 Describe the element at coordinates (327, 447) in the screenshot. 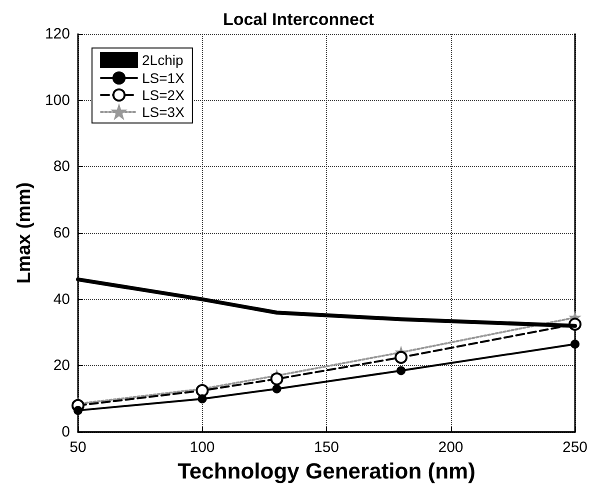

I see `x-tick-label: 150` at that location.